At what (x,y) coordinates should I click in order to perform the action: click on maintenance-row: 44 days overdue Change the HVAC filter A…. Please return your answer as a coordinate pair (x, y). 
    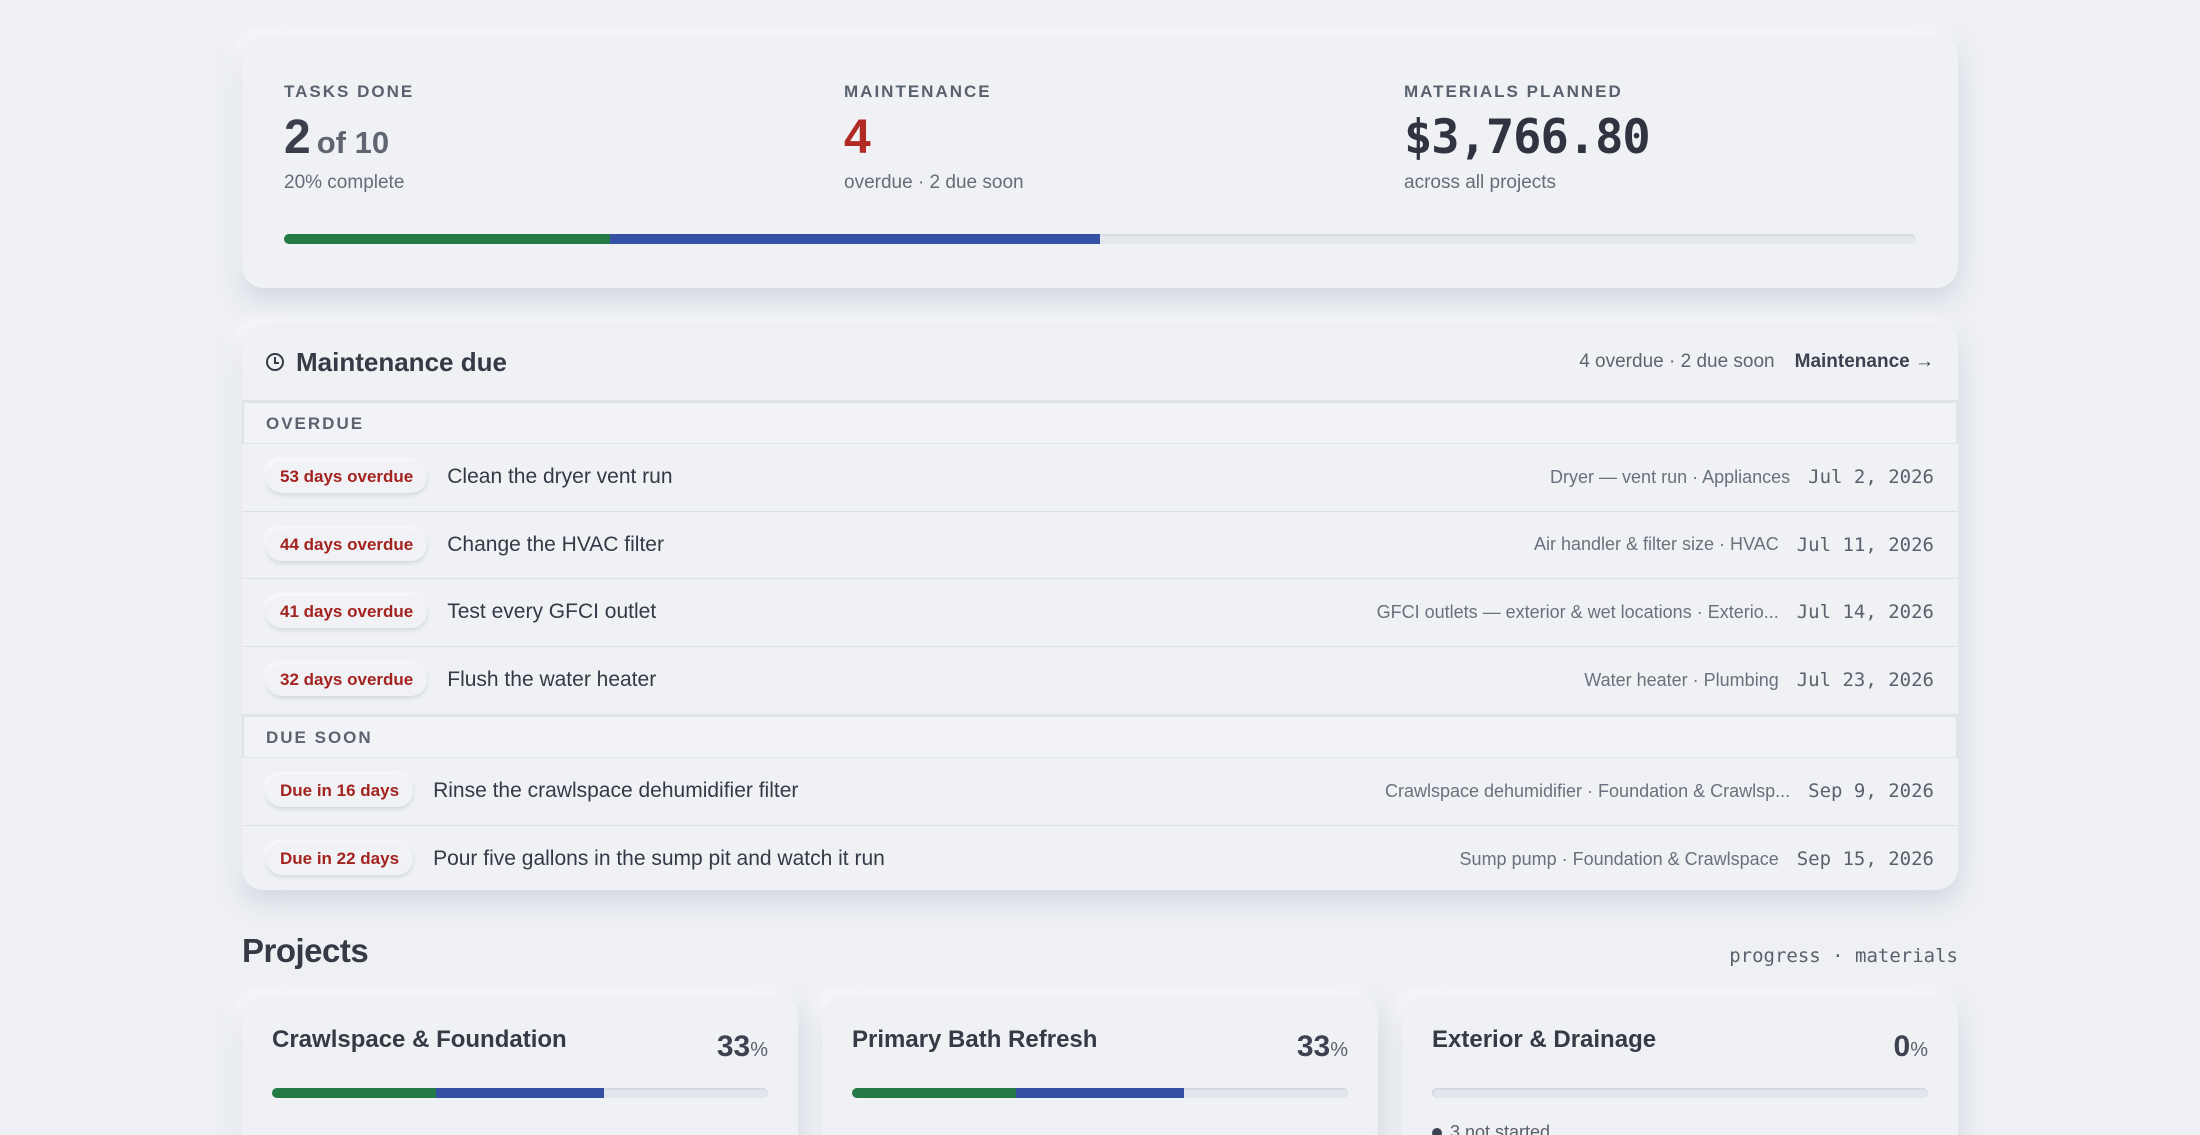
    Looking at the image, I should click on (1100, 545).